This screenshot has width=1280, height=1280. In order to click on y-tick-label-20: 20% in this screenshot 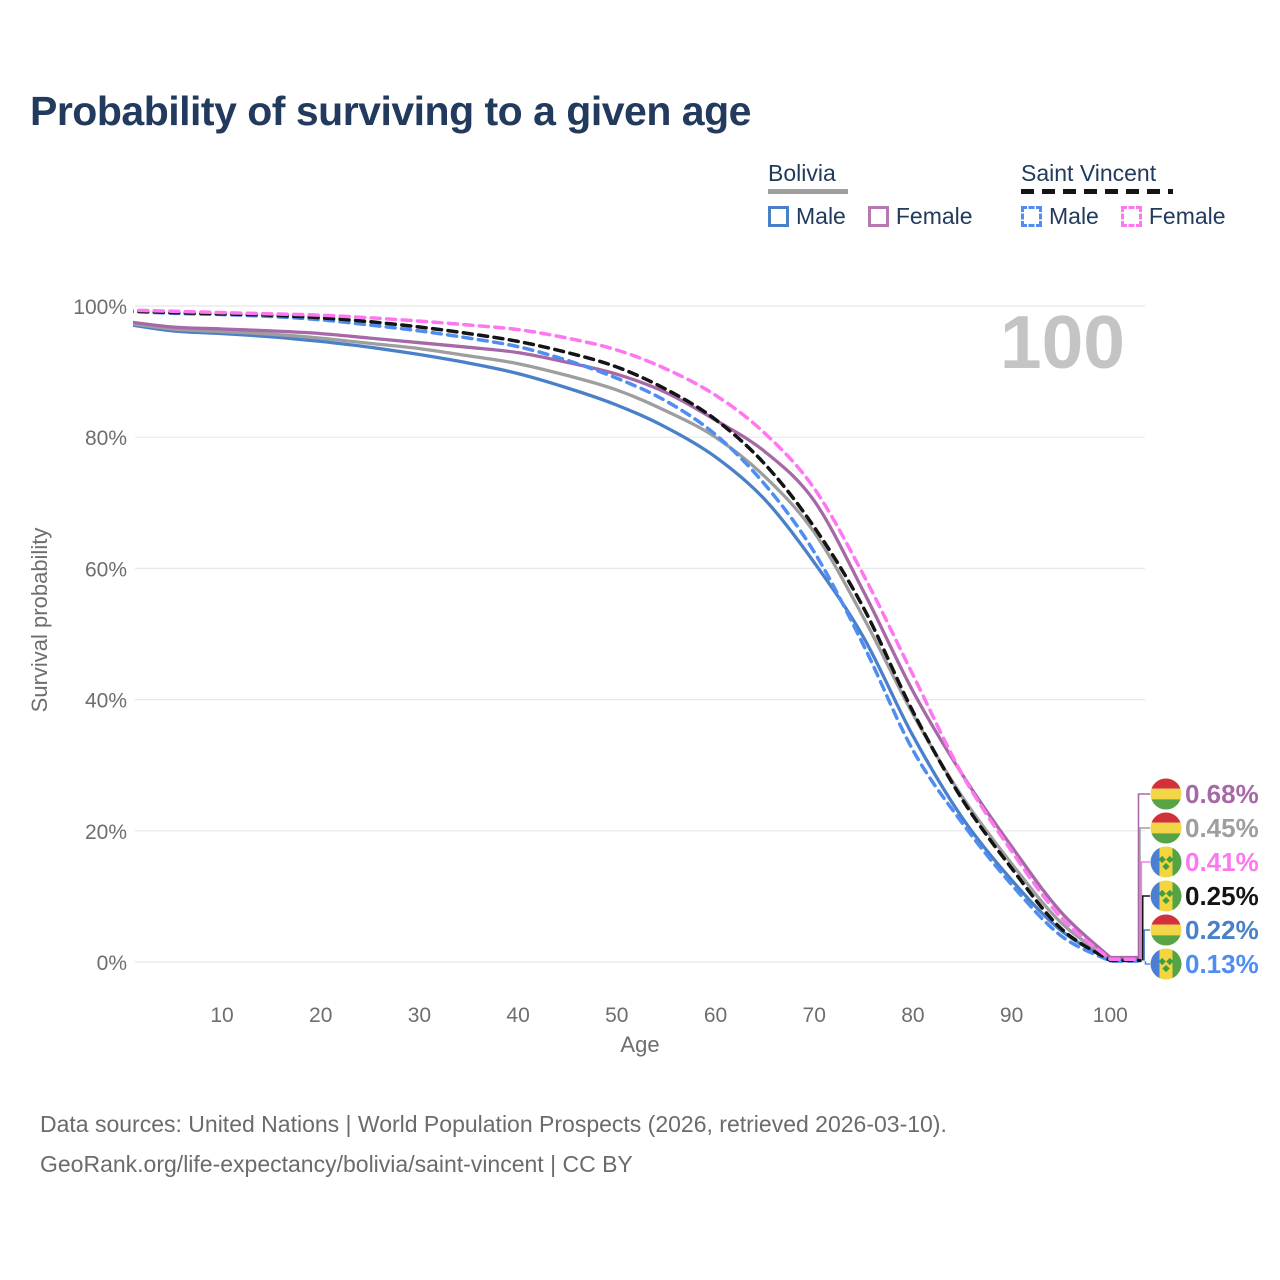, I will do `click(106, 832)`.